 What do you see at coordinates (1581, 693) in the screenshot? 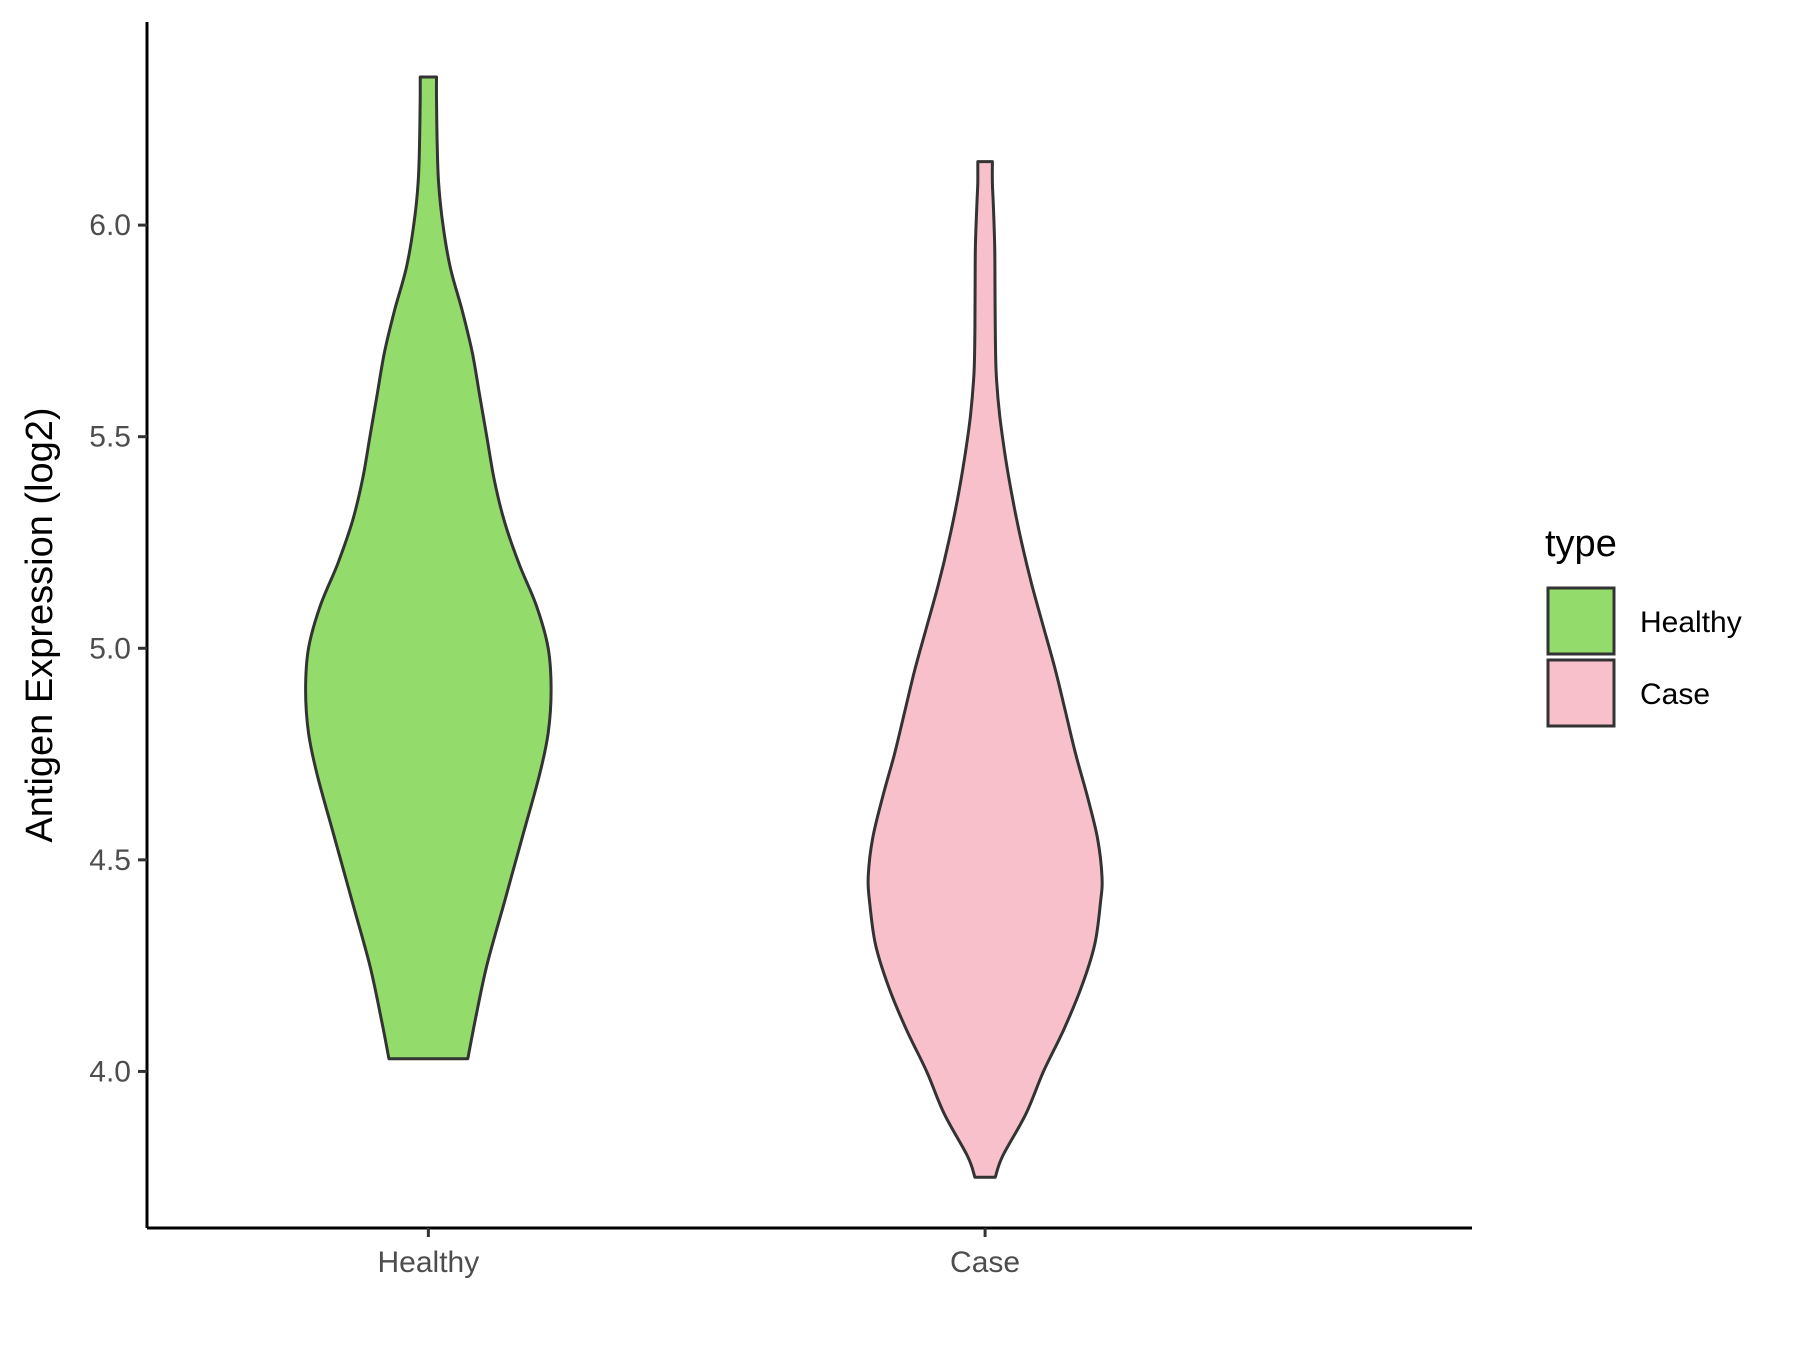
I see `legend-swatch-case` at bounding box center [1581, 693].